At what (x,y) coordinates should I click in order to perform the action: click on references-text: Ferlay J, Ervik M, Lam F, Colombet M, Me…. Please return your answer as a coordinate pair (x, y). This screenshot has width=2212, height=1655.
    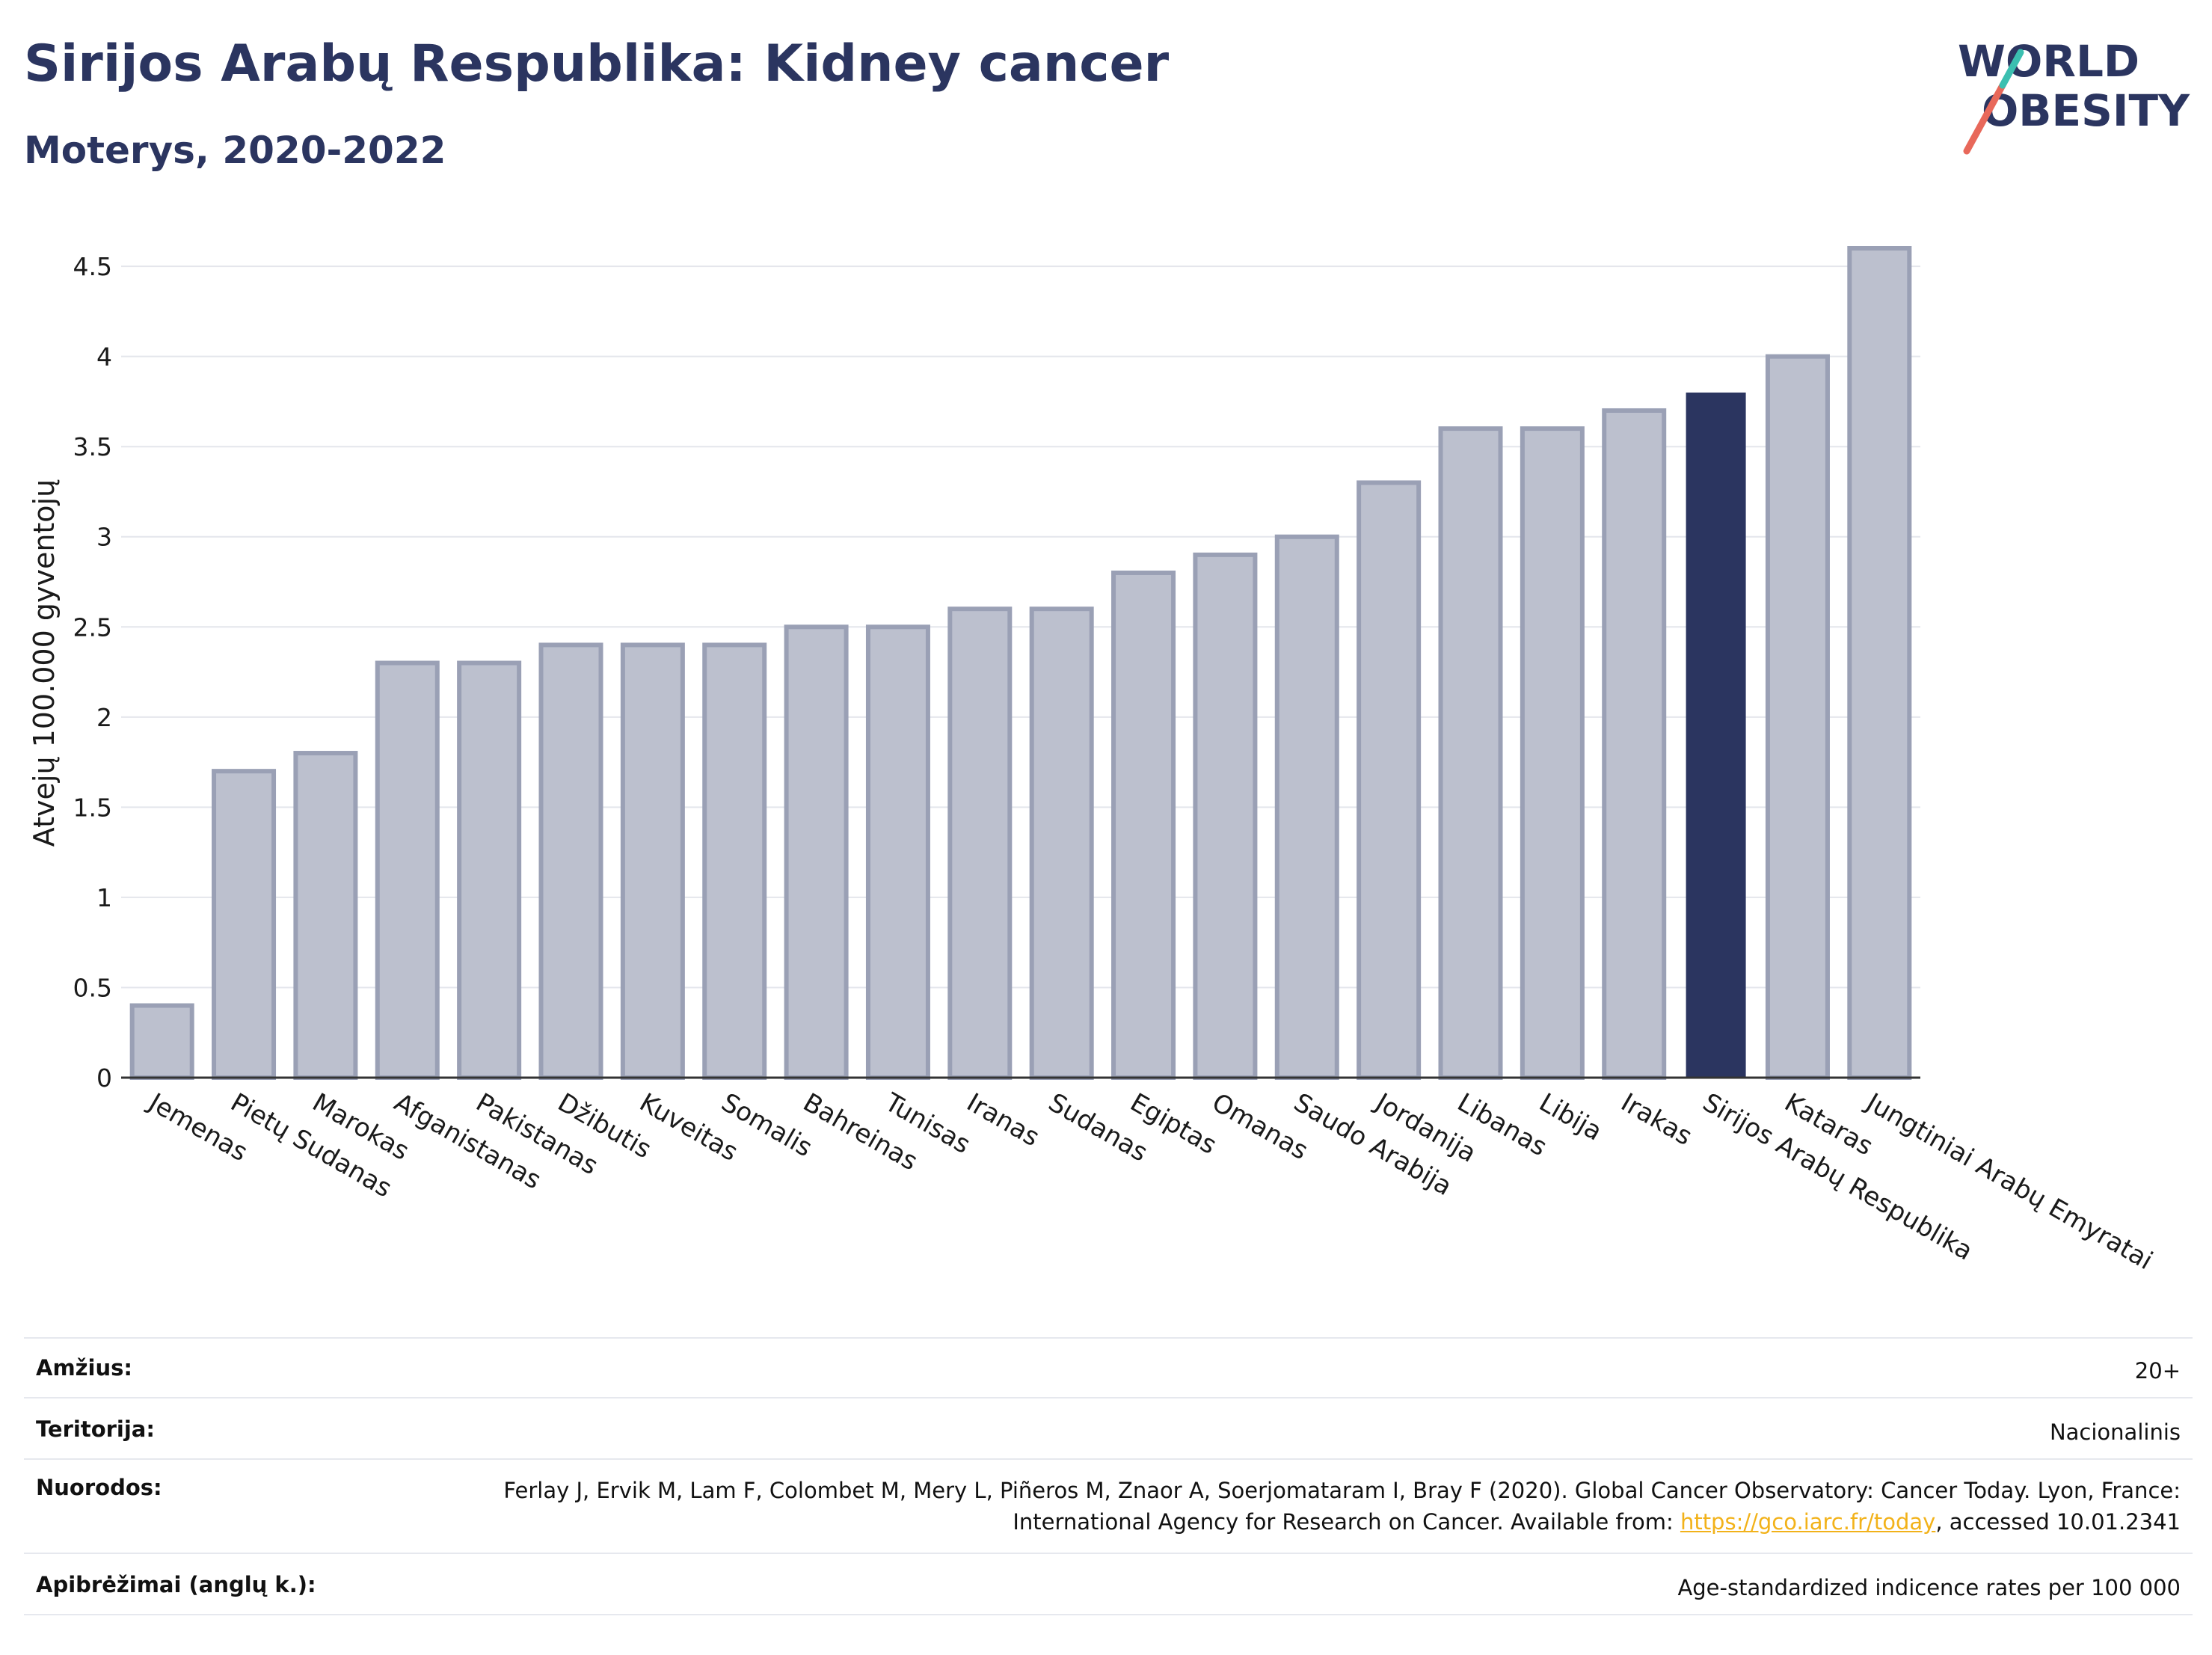
    Looking at the image, I should click on (1342, 1506).